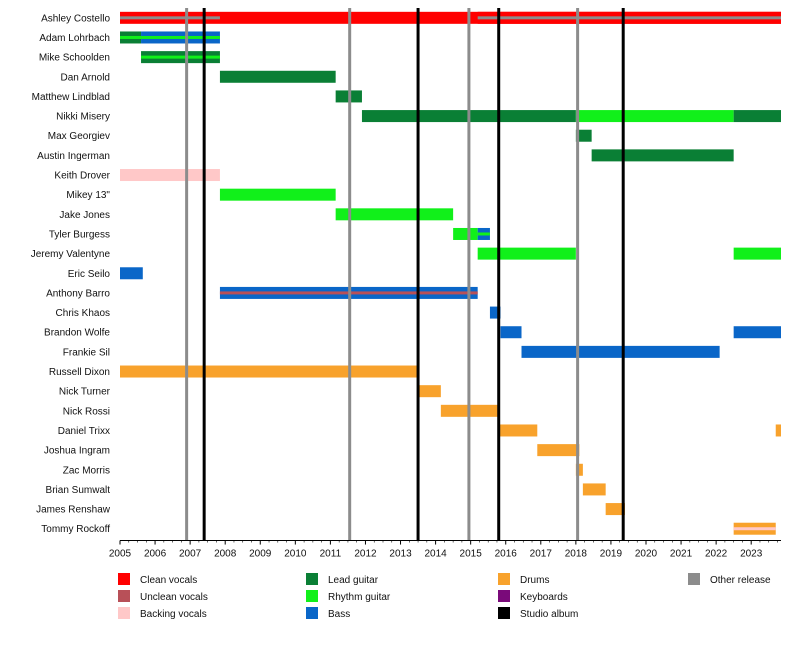 The height and width of the screenshot is (650, 800). What do you see at coordinates (331, 554) in the screenshot?
I see `x-tick-label-2011: 2011` at bounding box center [331, 554].